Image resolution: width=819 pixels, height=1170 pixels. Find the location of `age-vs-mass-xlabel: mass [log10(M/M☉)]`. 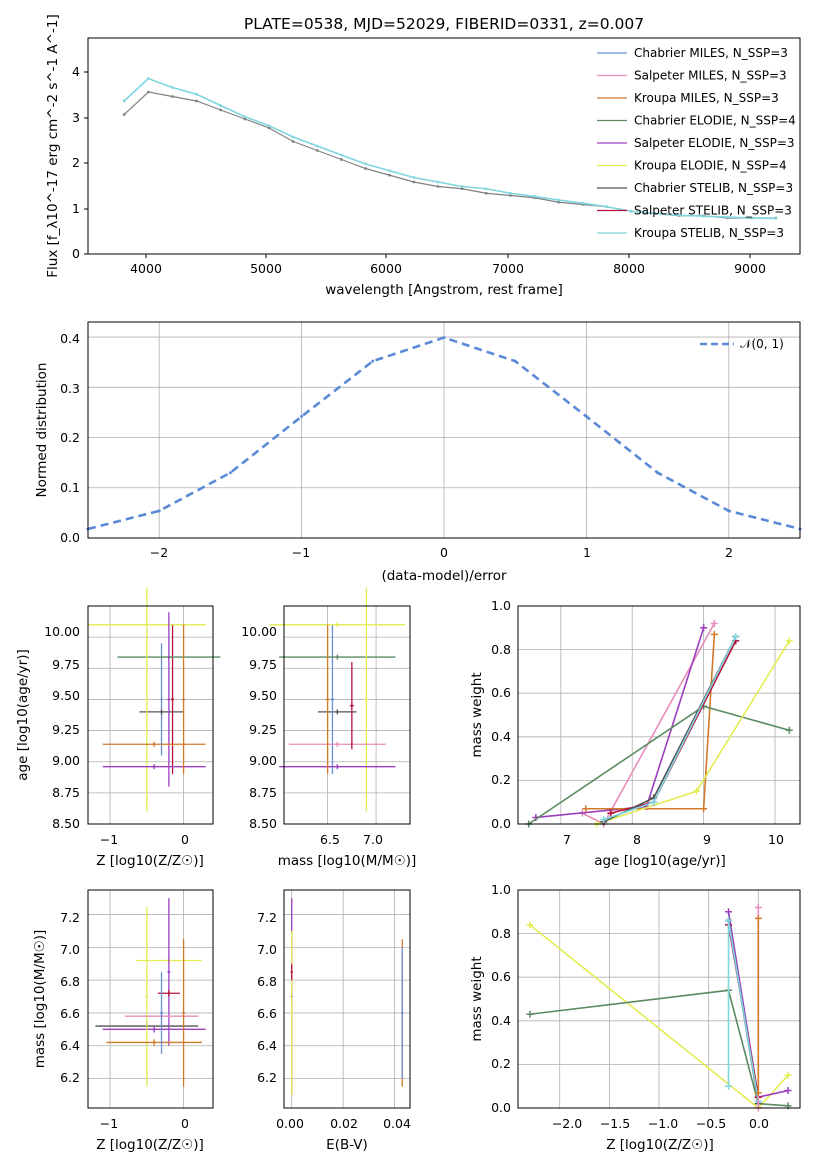

age-vs-mass-xlabel: mass [log10(M/M☉)] is located at coordinates (347, 861).